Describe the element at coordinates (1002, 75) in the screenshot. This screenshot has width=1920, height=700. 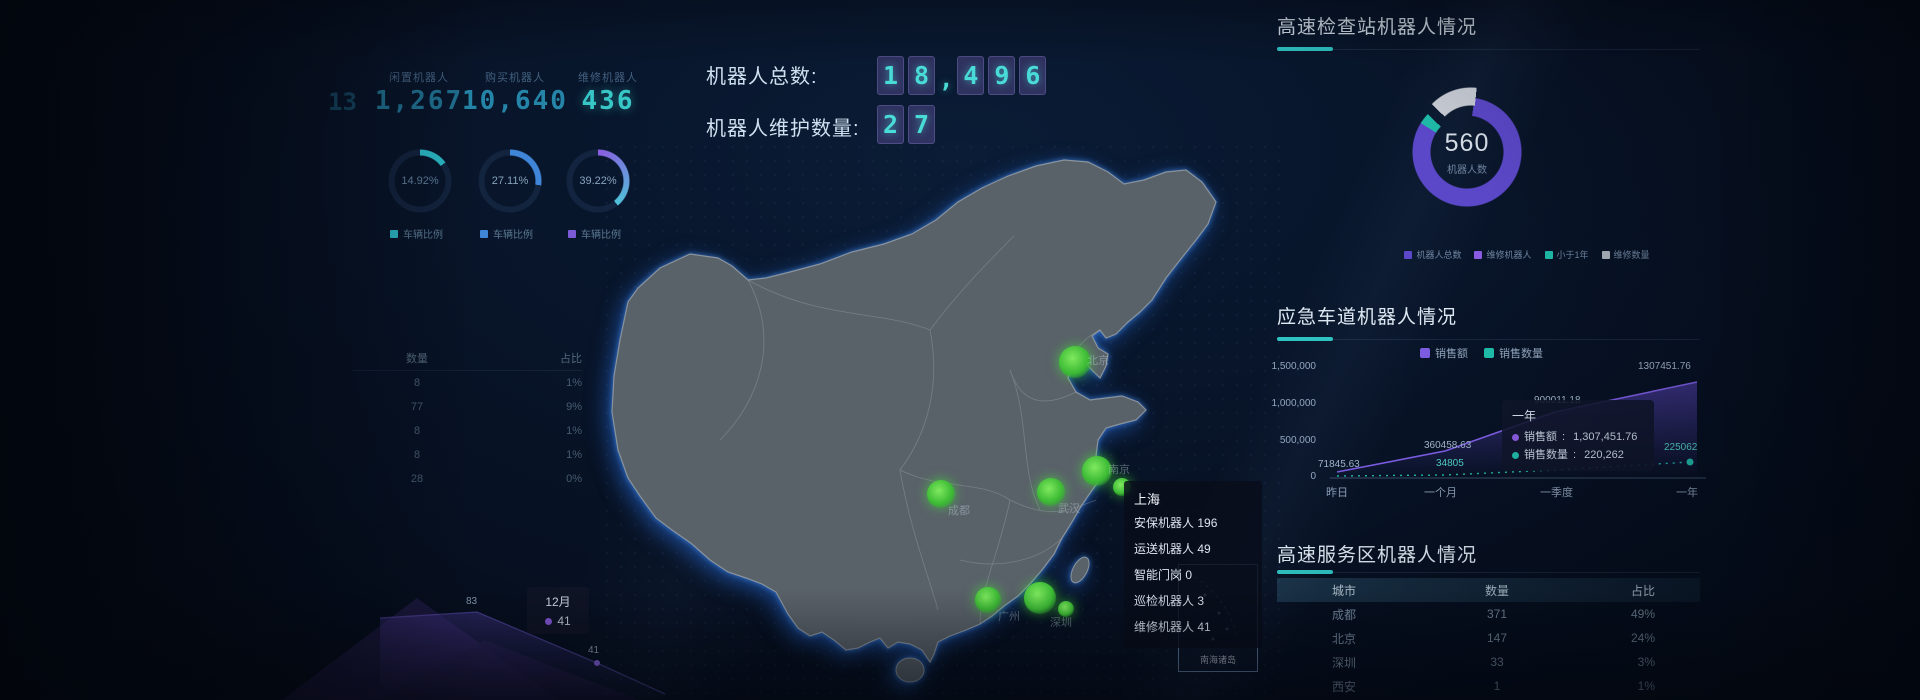
I see `digit-box: 9` at that location.